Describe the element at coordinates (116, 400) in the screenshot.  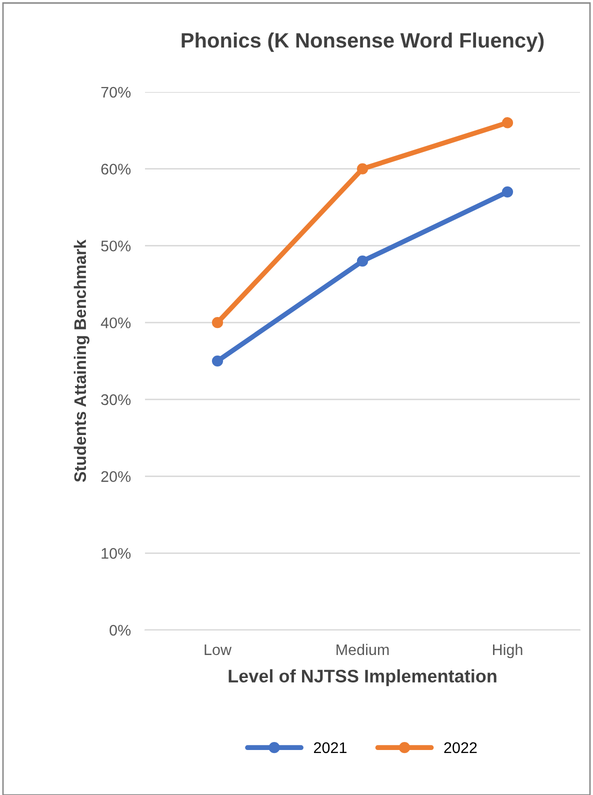
I see `y-tick-label: 30%` at that location.